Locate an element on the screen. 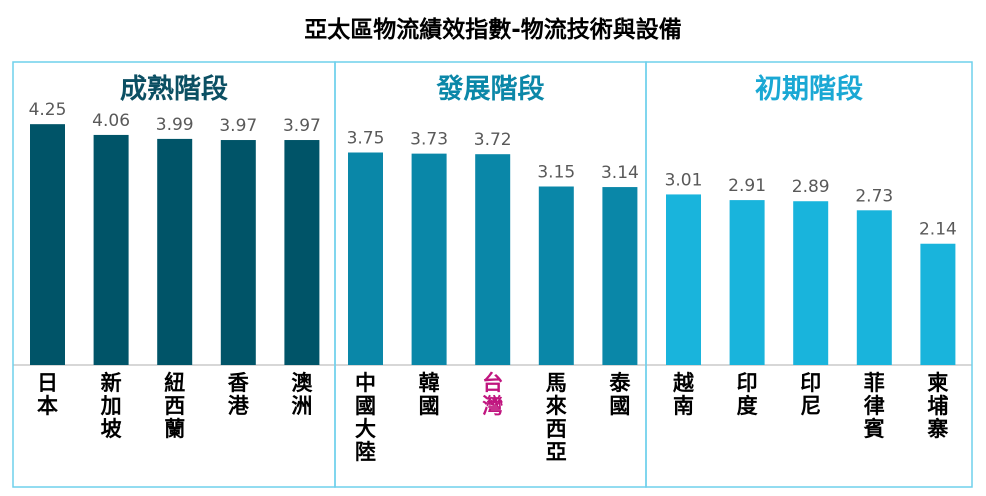 Image resolution: width=986 pixels, height=496 pixels. data-label: 2.14 is located at coordinates (938, 230).